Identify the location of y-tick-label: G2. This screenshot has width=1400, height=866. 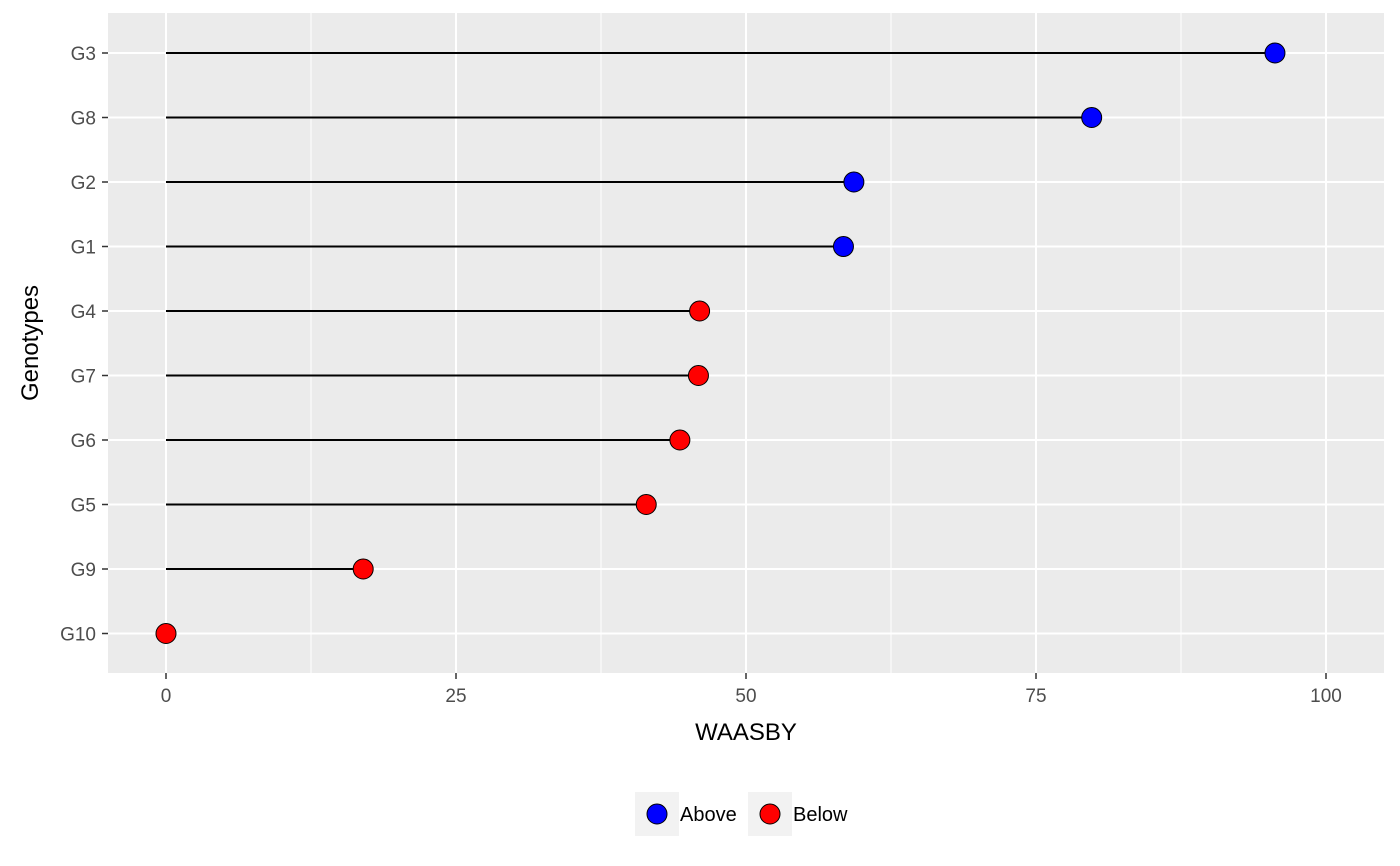
(83, 183).